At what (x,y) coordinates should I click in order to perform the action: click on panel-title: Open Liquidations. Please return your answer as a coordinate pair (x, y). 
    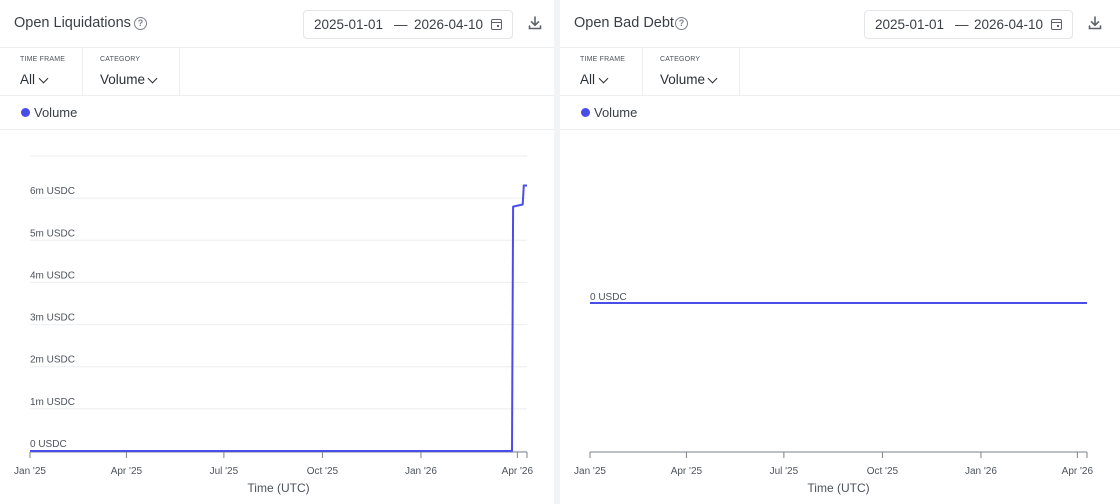
    Looking at the image, I should click on (72, 23).